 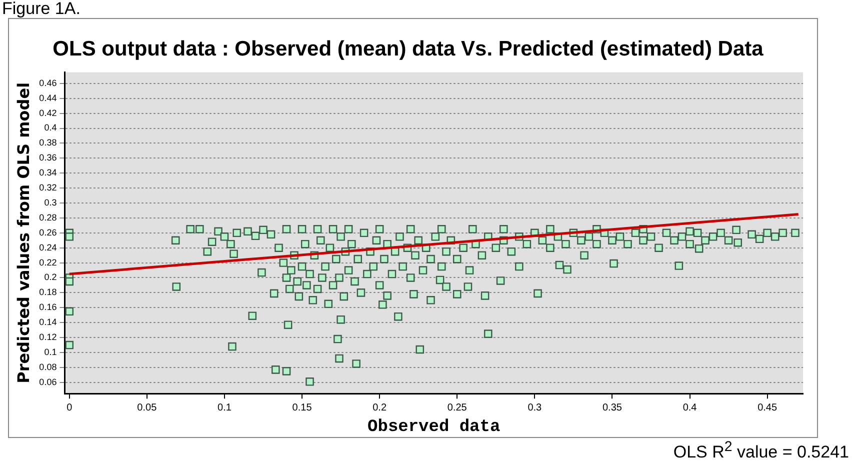 I want to click on y-tick-label: 0.36, so click(x=48, y=157).